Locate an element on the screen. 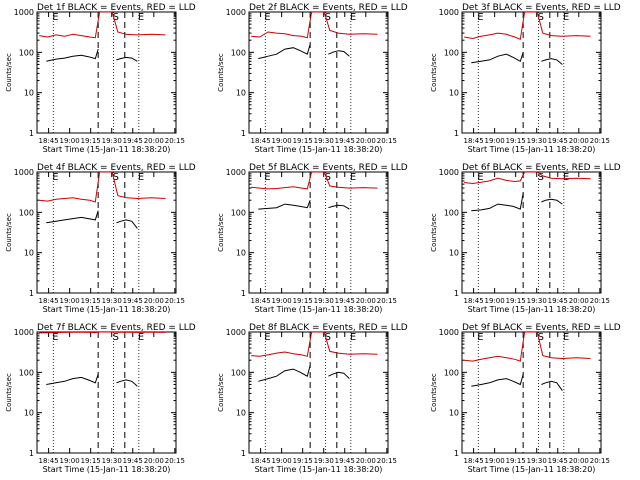 The image size is (640, 480). panel-title: Det 8f BLACK = Events, RED = LLD is located at coordinates (328, 328).